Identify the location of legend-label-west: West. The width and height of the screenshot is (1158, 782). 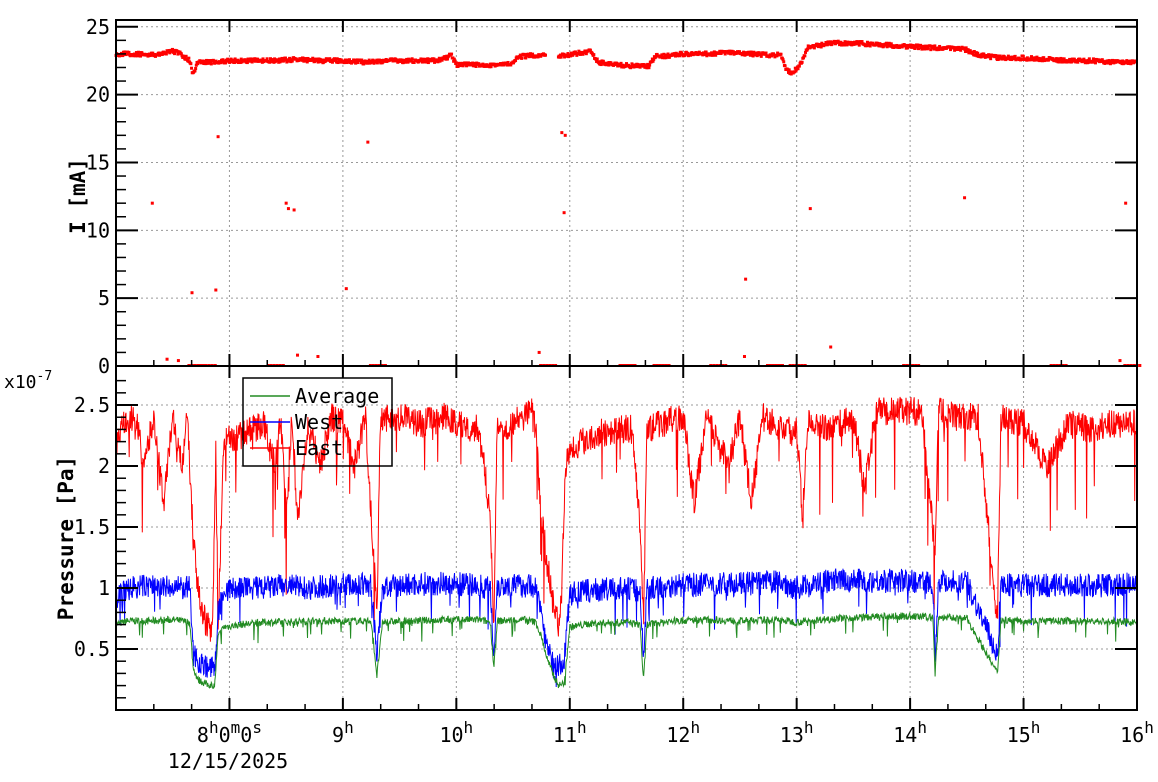
(319, 422).